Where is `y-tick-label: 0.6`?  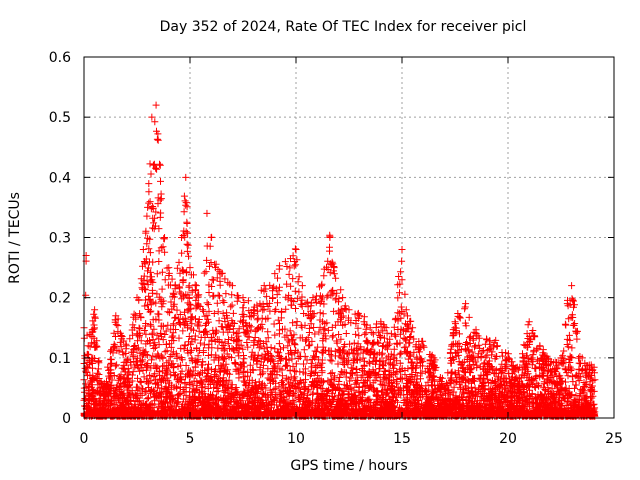 y-tick-label: 0.6 is located at coordinates (60, 58).